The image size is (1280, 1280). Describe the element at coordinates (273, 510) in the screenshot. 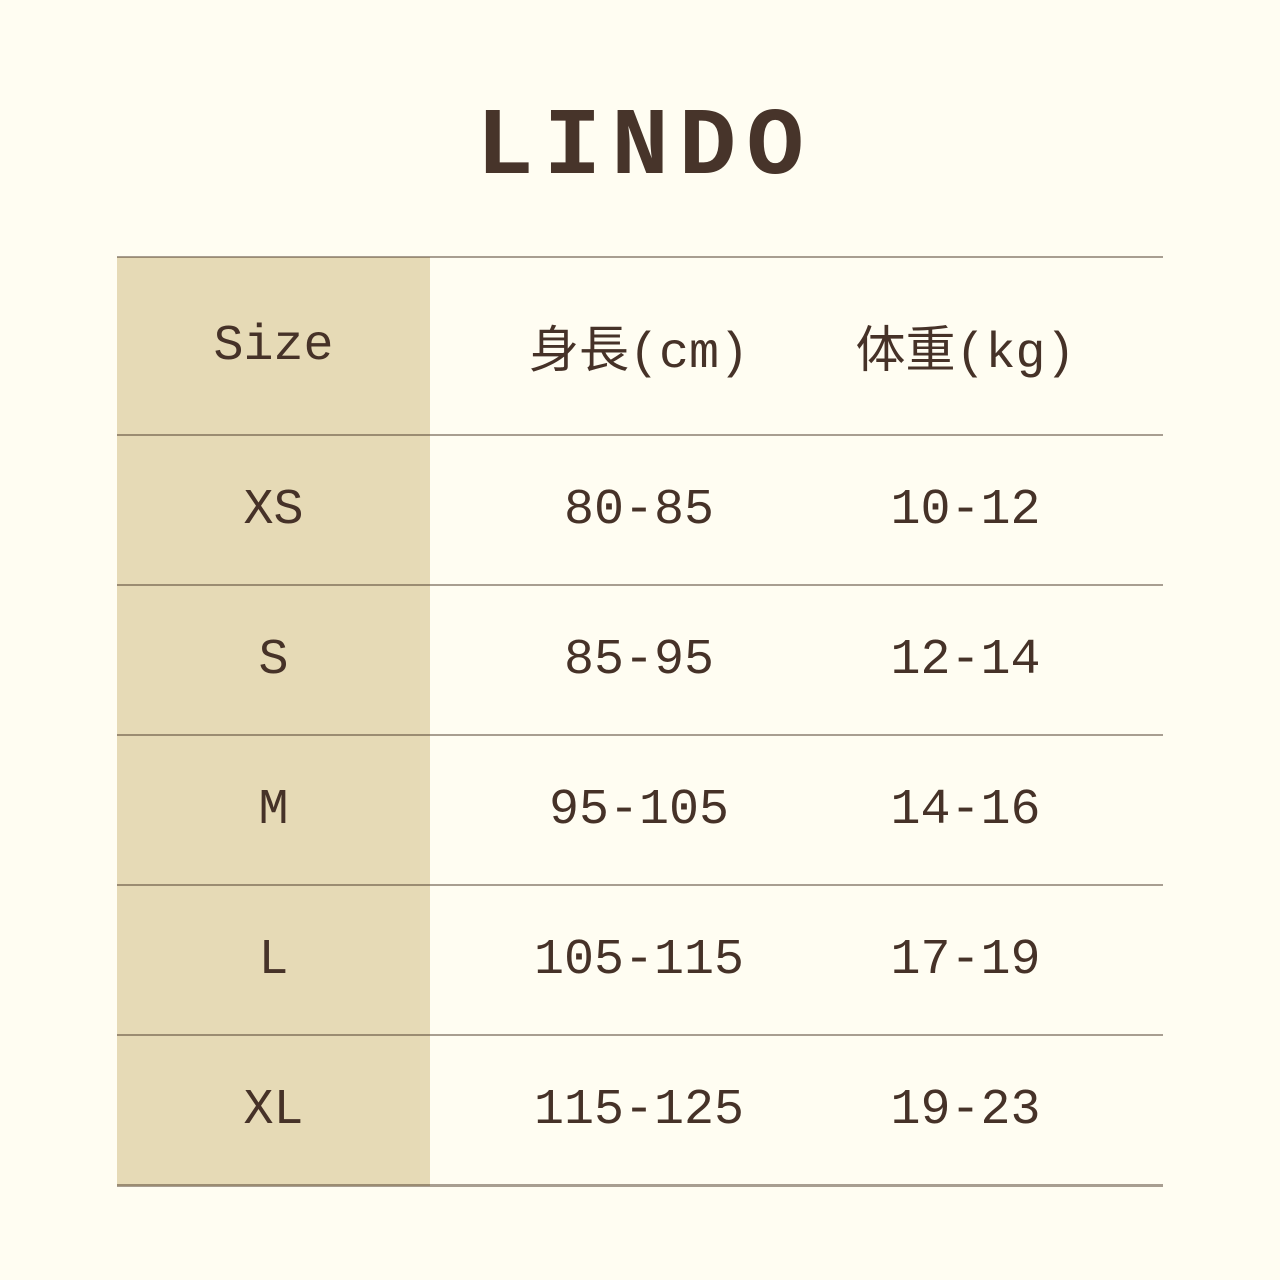

I see `size-cell: XS` at that location.